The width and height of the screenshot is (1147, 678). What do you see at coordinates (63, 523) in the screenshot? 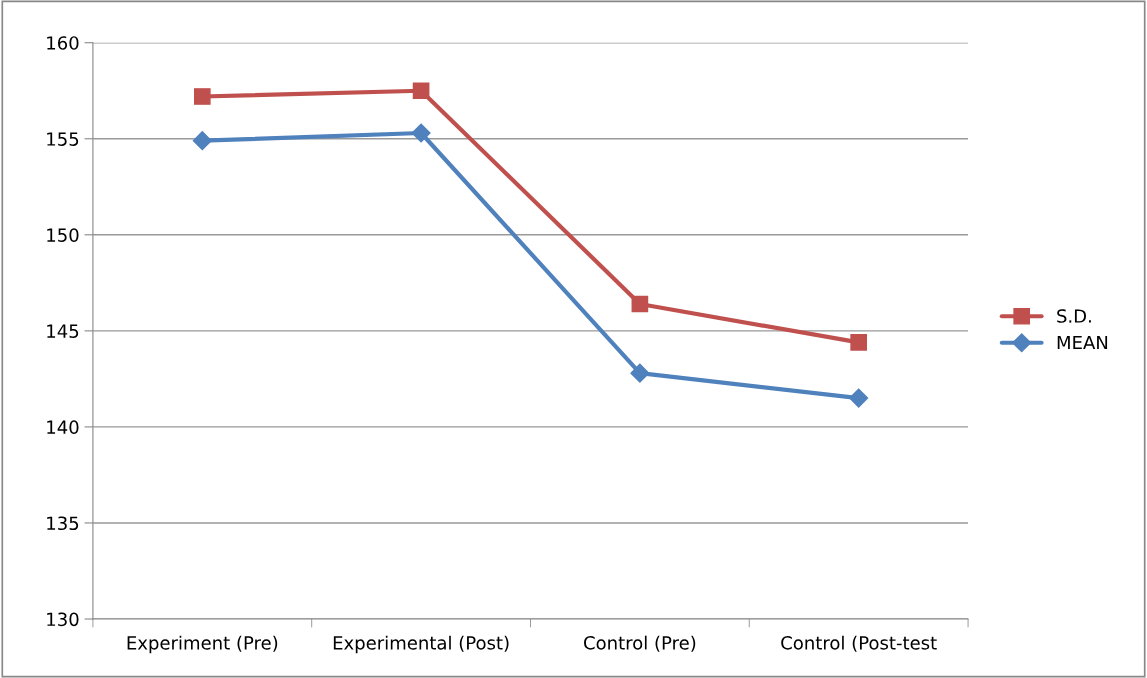
I see `y-tick-label: 135` at bounding box center [63, 523].